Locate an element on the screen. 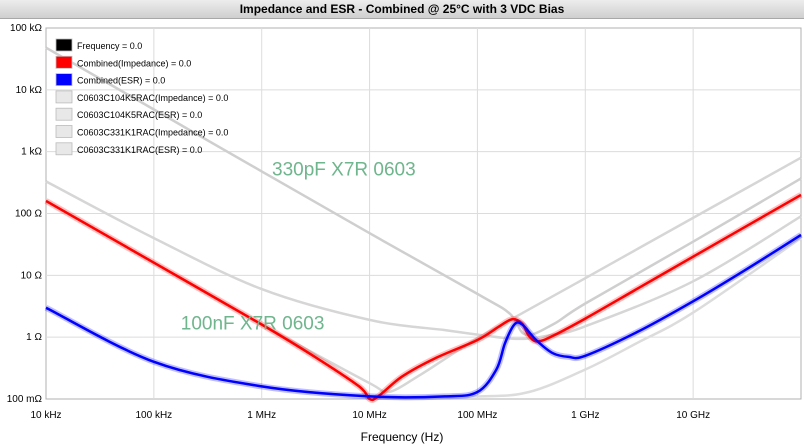 This screenshot has height=446, width=804. y-tick-label: 1 kΩ is located at coordinates (31, 152).